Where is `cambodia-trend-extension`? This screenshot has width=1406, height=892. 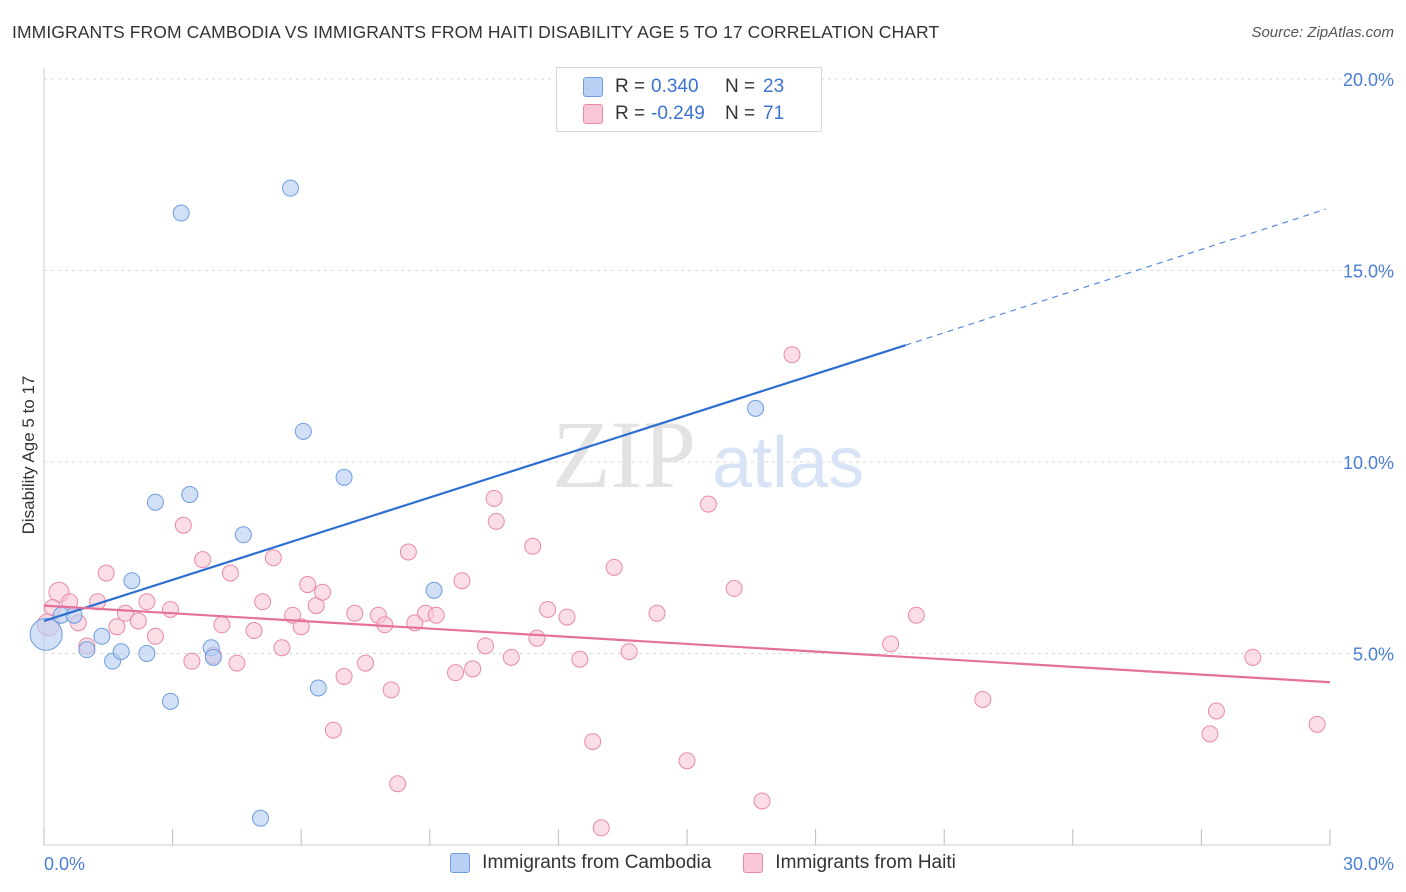
cambodia-trend-extension is located at coordinates (1115, 277).